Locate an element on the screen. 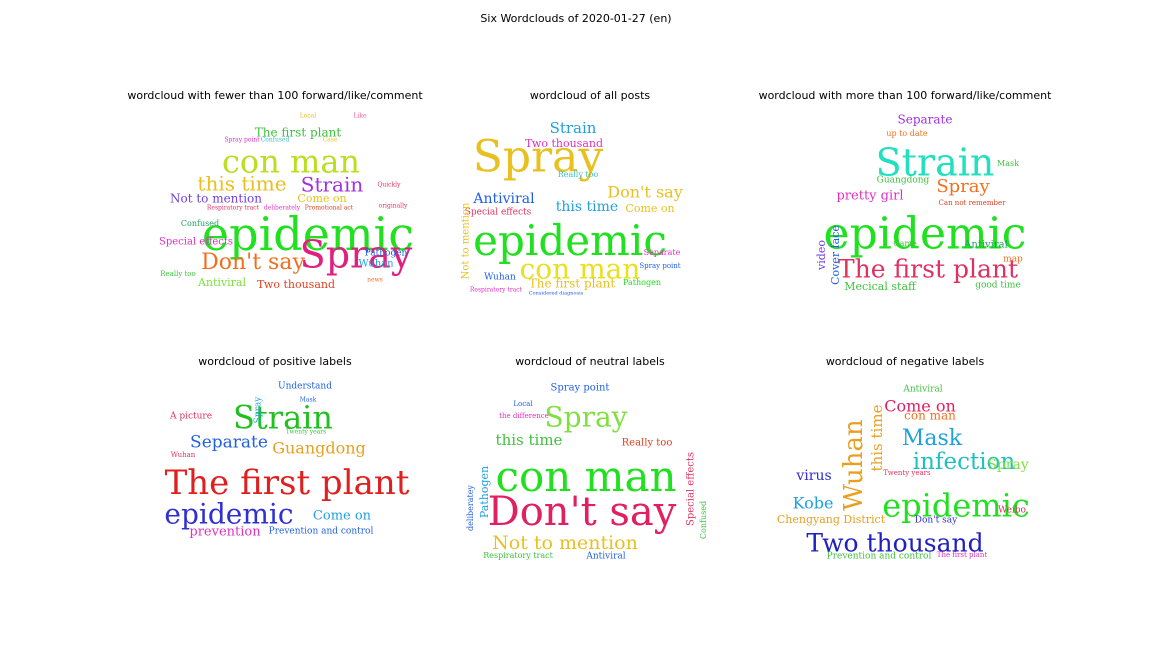 The width and height of the screenshot is (1152, 648). wordcloud-word: Chengyang District is located at coordinates (831, 519).